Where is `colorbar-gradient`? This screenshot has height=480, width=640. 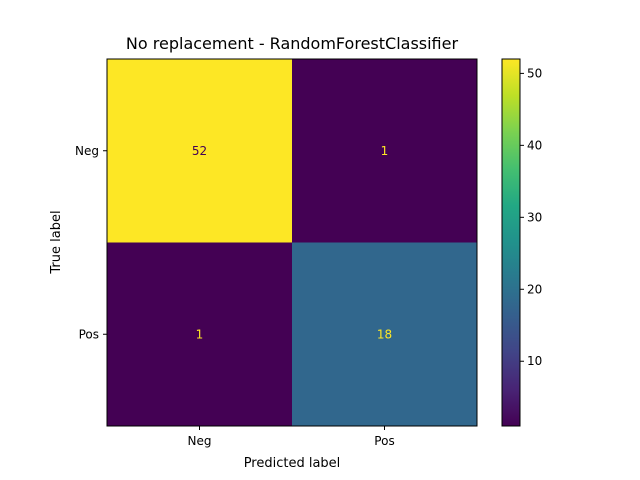 colorbar-gradient is located at coordinates (511, 242).